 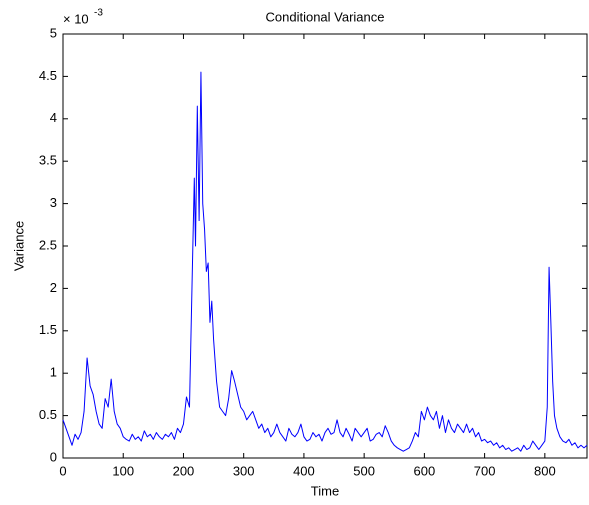 What do you see at coordinates (485, 470) in the screenshot?
I see `x-tick-label: 700` at bounding box center [485, 470].